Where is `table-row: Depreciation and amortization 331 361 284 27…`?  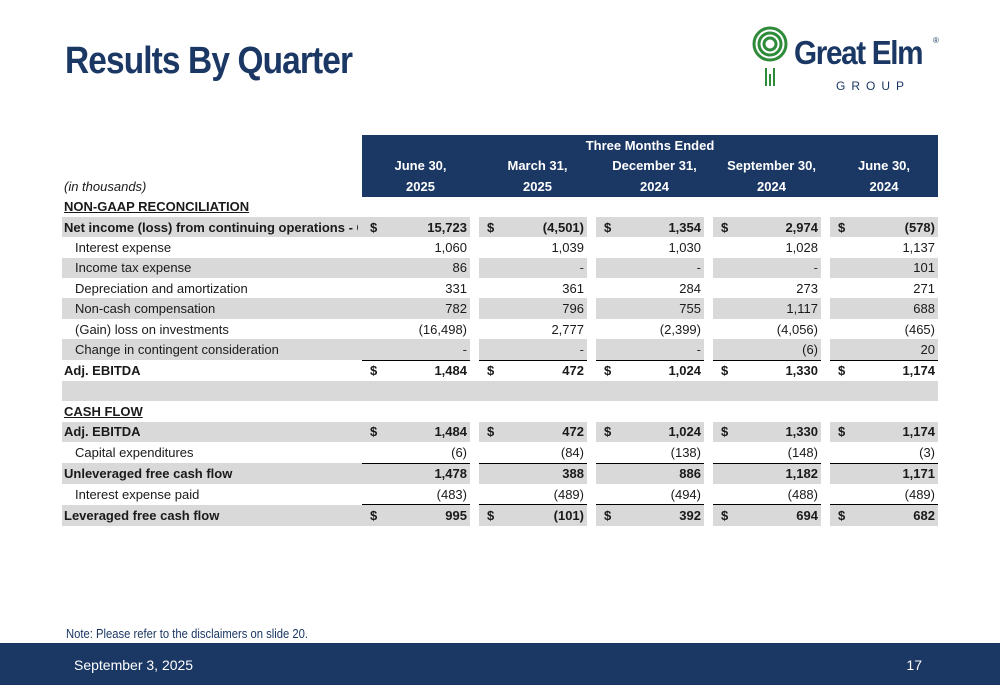 table-row: Depreciation and amortization 331 361 284 27… is located at coordinates (500, 288).